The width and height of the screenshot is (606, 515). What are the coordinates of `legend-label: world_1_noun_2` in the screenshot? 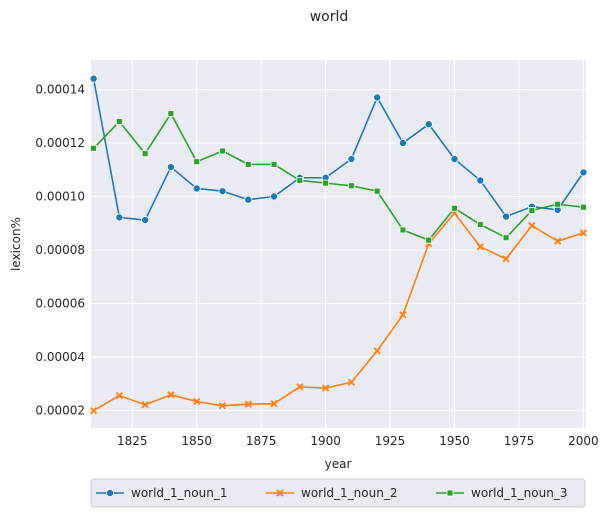 It's located at (349, 493).